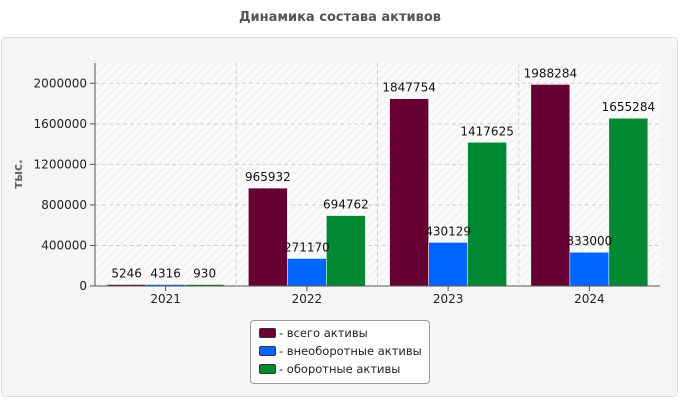 Image resolution: width=680 pixels, height=400 pixels. What do you see at coordinates (267, 333) in the screenshot?
I see `legend-swatch-total` at bounding box center [267, 333].